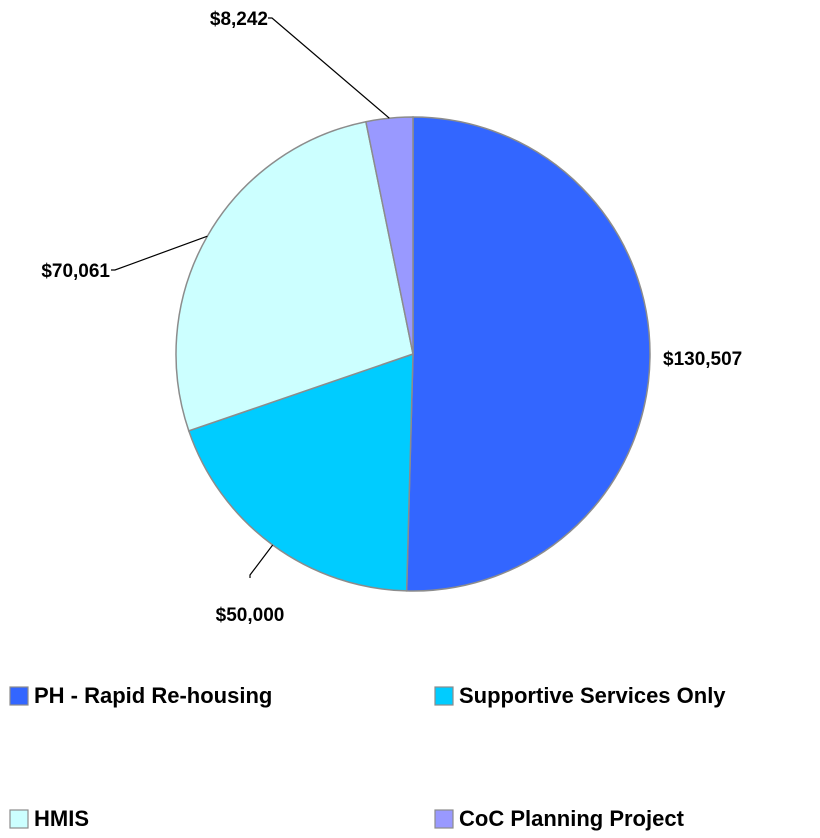  Describe the element at coordinates (153, 695) in the screenshot. I see `legend-label: PH - Rapid Re-housing` at that location.